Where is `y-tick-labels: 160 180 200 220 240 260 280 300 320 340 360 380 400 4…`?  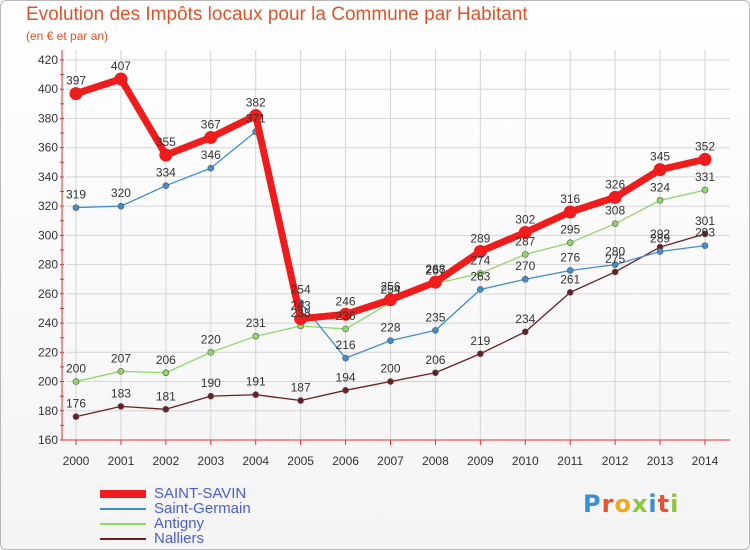
y-tick-labels: 160 180 200 220 240 260 280 300 320 340 360 380 400 4… is located at coordinates (48, 250).